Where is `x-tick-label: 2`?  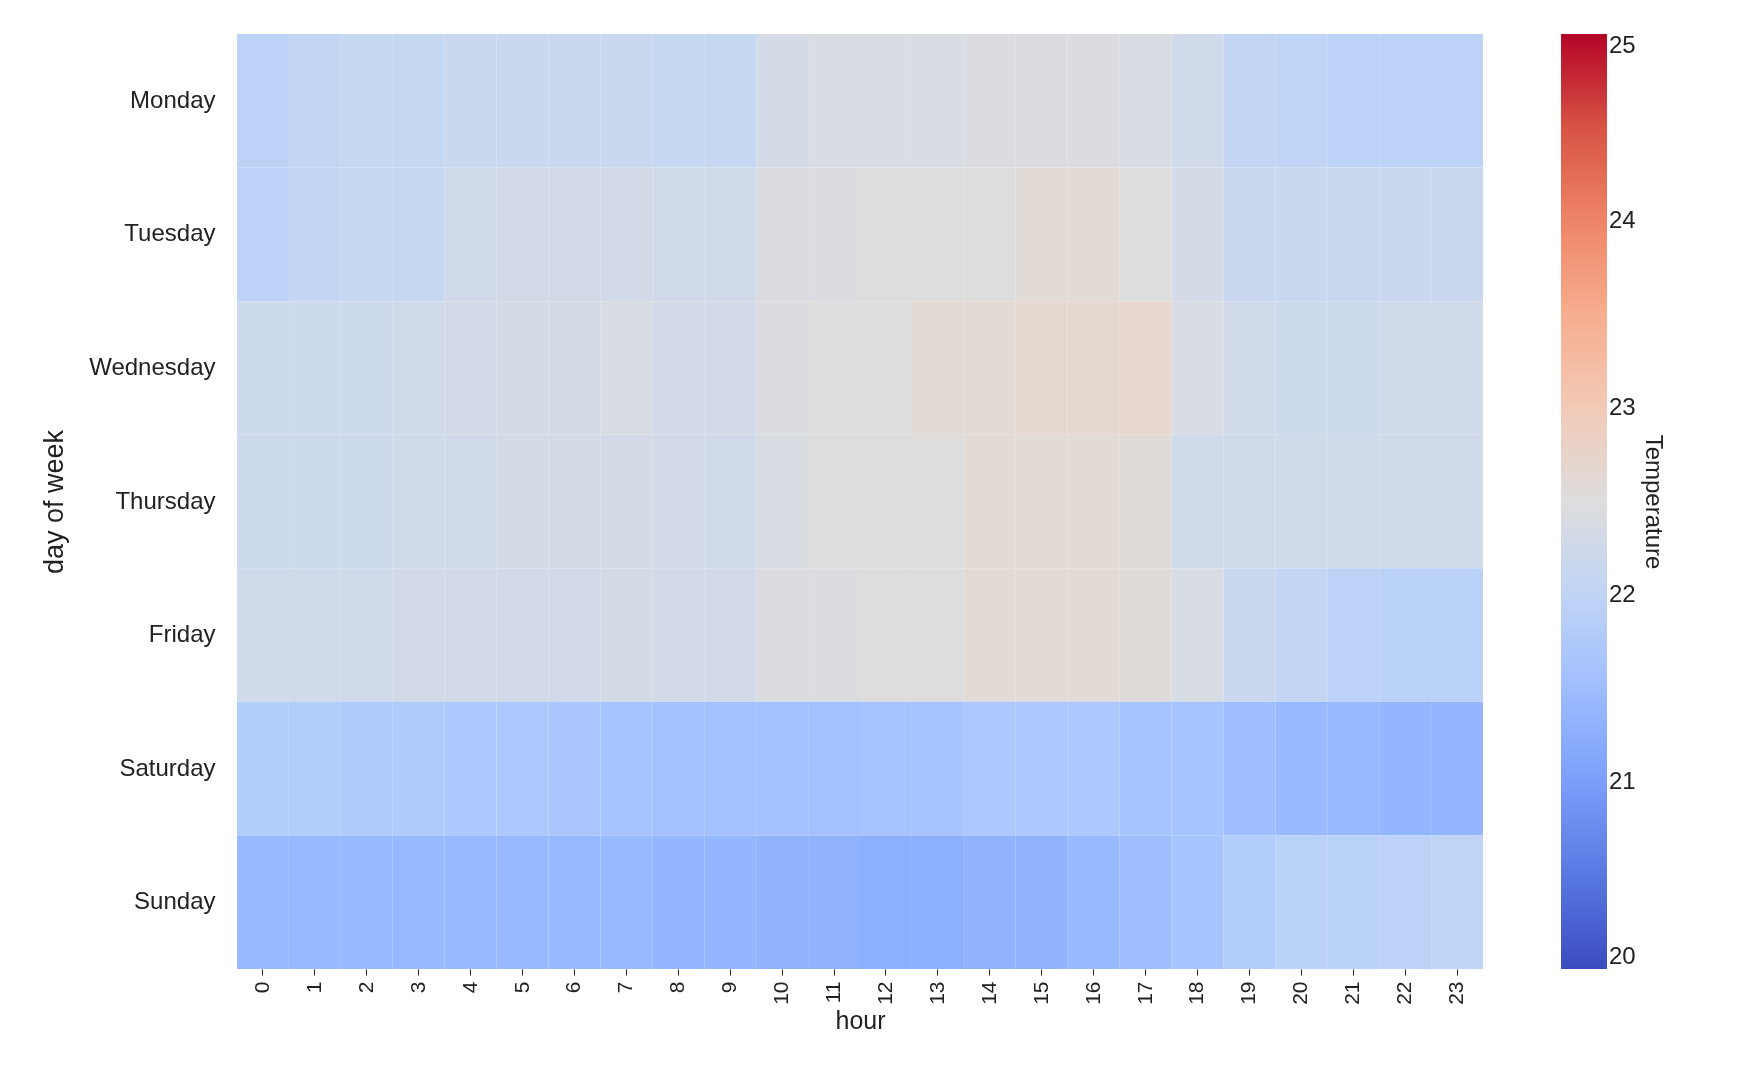 x-tick-label: 2 is located at coordinates (365, 987).